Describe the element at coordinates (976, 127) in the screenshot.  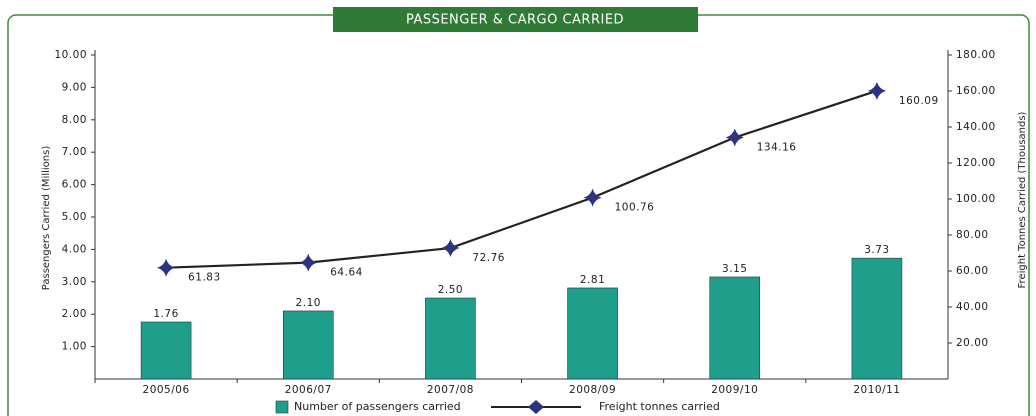
I see `y2-tick-label: 140.00` at that location.